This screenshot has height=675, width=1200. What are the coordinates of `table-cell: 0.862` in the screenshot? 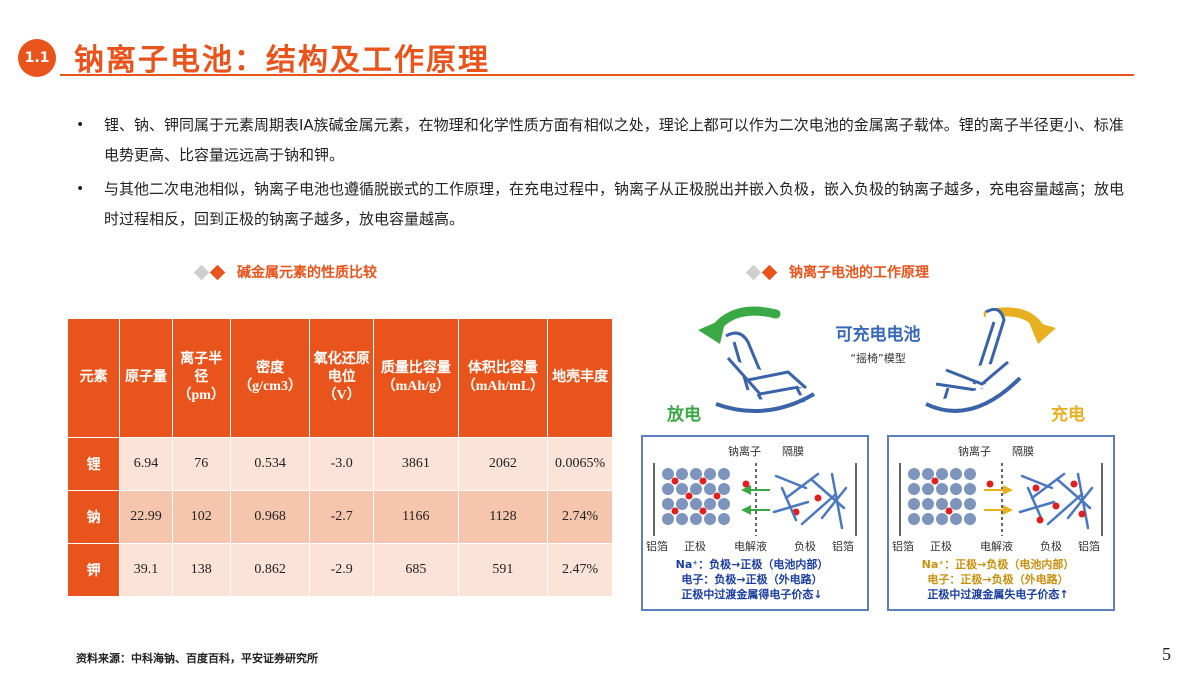 It's located at (270, 570).